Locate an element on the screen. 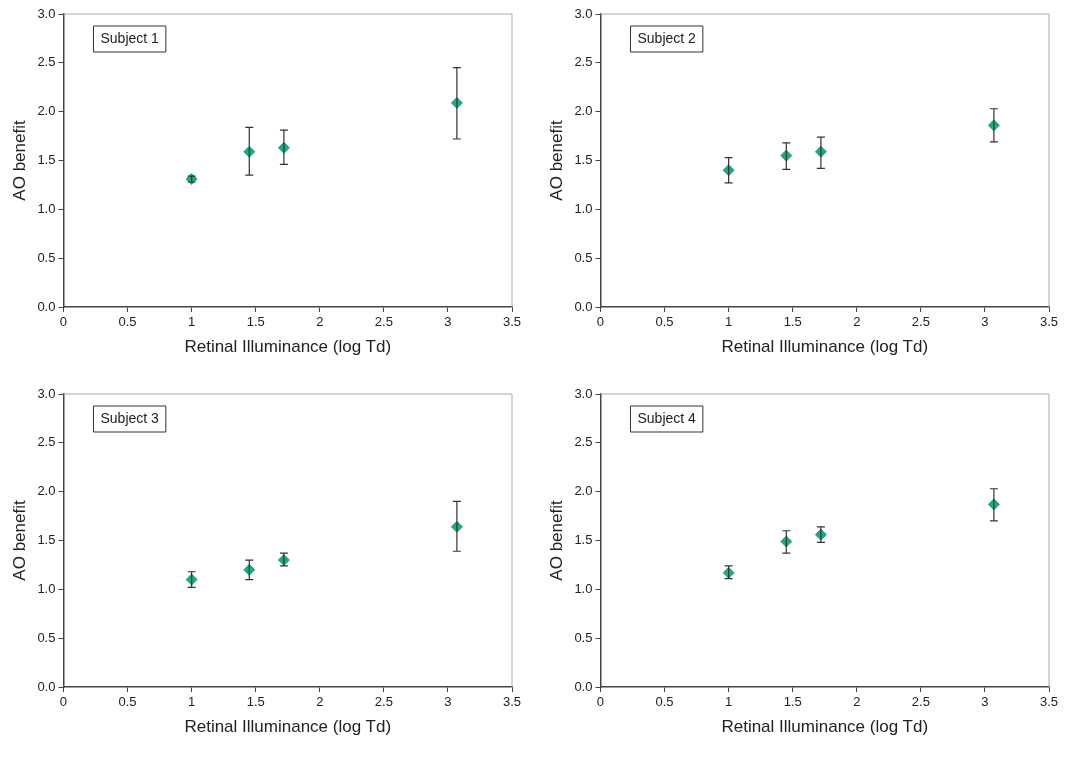  text: Subject 3 is located at coordinates (130, 417).